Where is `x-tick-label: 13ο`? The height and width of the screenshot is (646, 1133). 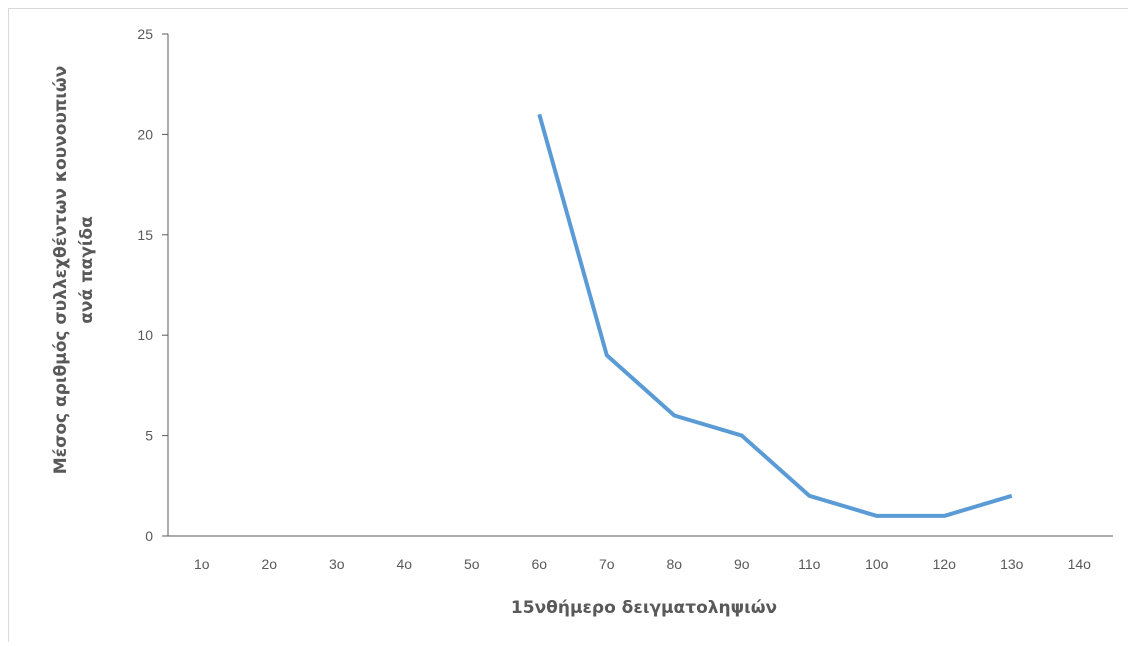
x-tick-label: 13ο is located at coordinates (1012, 564).